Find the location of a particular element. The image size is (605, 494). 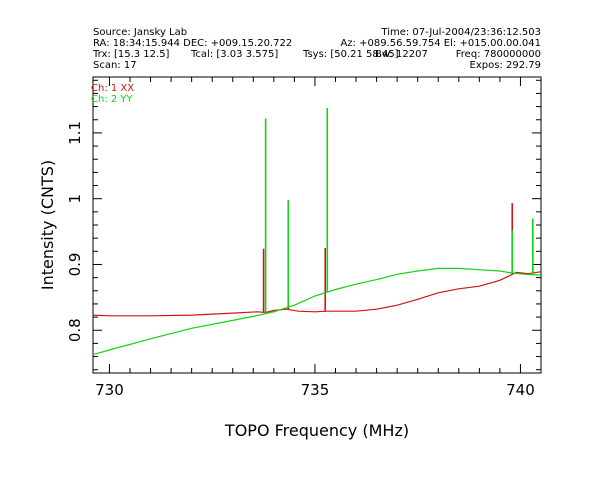

header-scan: Scan: 17 is located at coordinates (115, 65).